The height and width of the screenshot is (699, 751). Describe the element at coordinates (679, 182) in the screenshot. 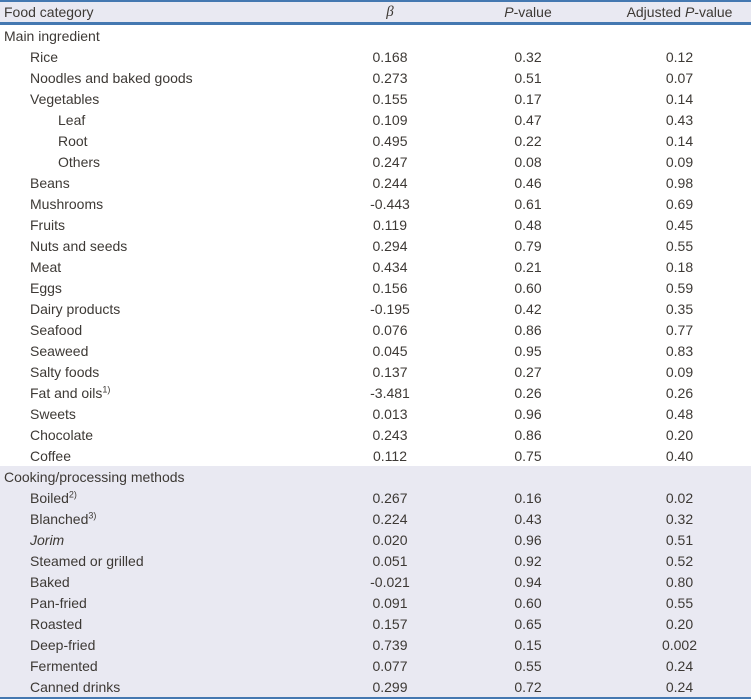

I see `adjusted-p-value: 0.98` at that location.